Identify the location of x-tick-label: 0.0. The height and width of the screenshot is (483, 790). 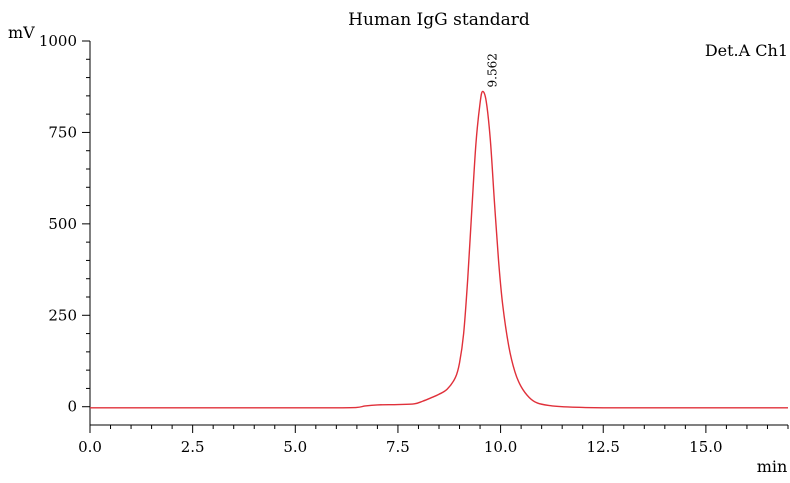
(90, 447).